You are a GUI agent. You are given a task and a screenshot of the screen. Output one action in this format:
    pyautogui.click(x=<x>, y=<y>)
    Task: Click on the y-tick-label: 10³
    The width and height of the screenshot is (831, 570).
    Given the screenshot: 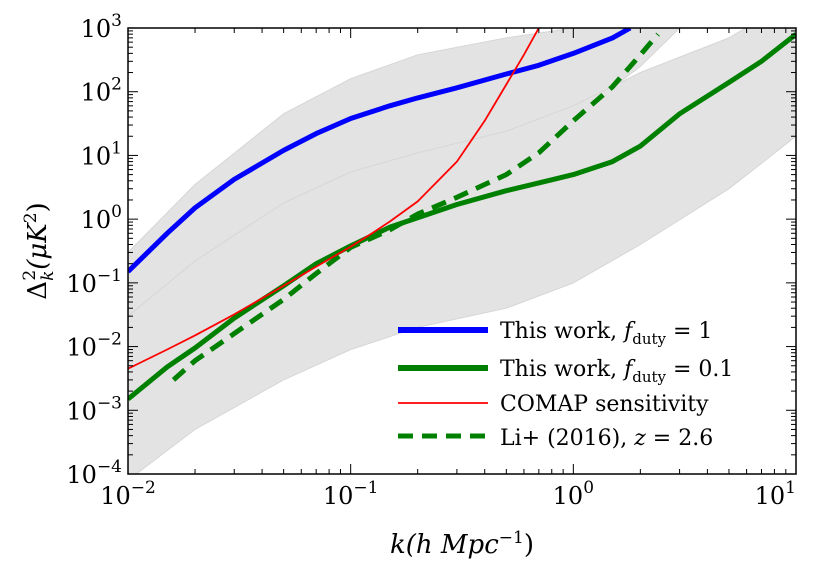 What is the action you would take?
    pyautogui.click(x=101, y=27)
    